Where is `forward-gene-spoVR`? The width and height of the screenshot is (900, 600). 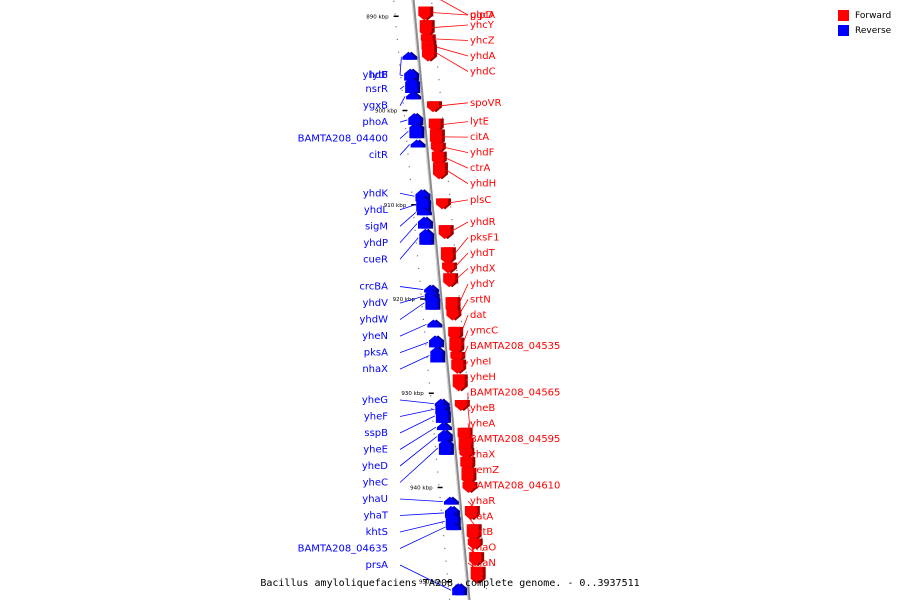 forward-gene-spoVR is located at coordinates (432, 107).